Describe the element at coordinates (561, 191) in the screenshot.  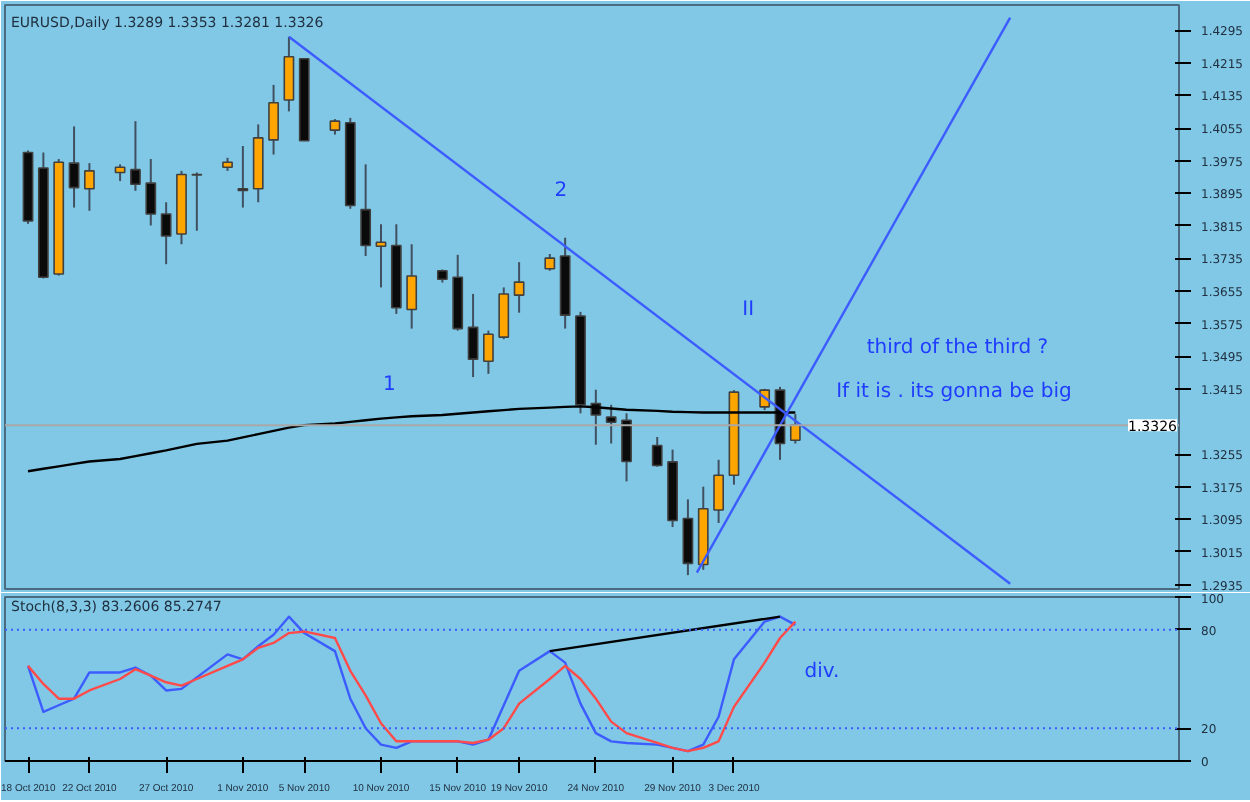
I see `annotation: 2` at that location.